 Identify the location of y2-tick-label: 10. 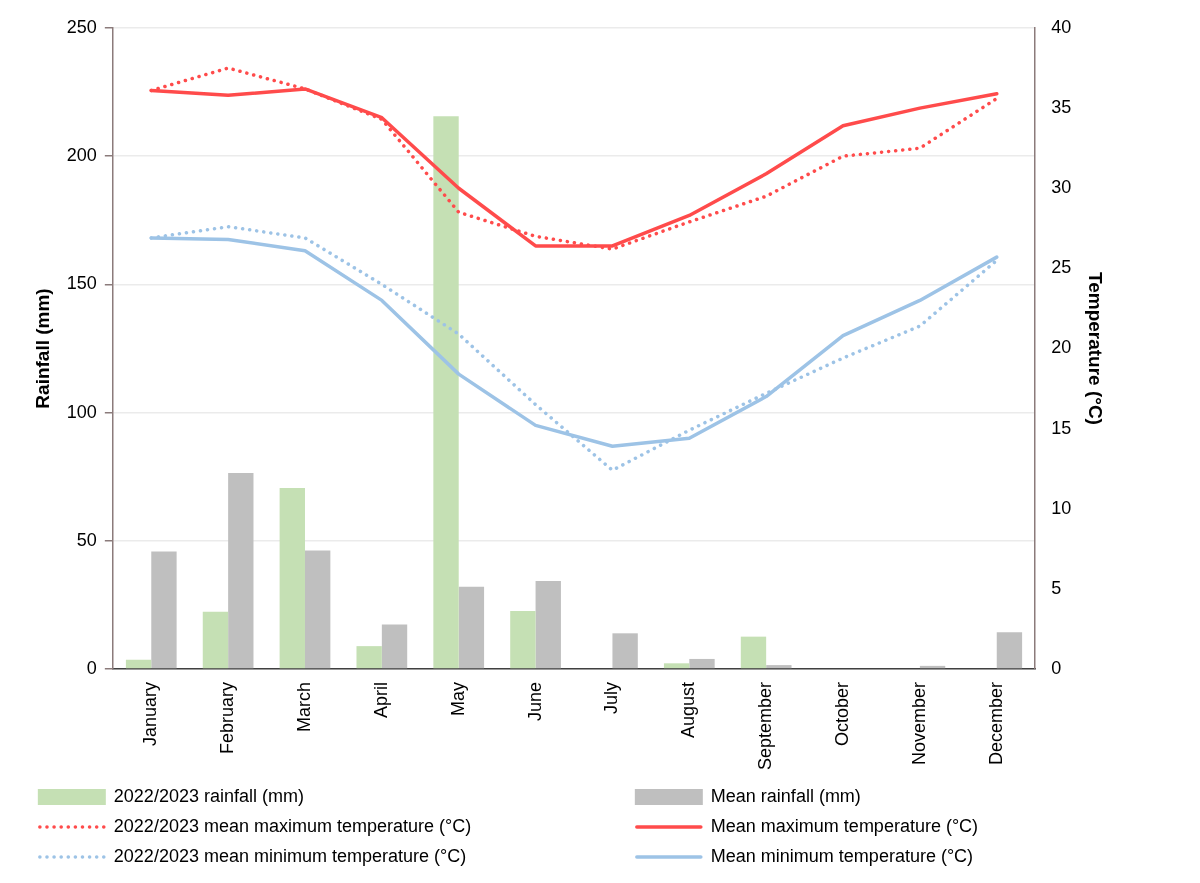
(1061, 507).